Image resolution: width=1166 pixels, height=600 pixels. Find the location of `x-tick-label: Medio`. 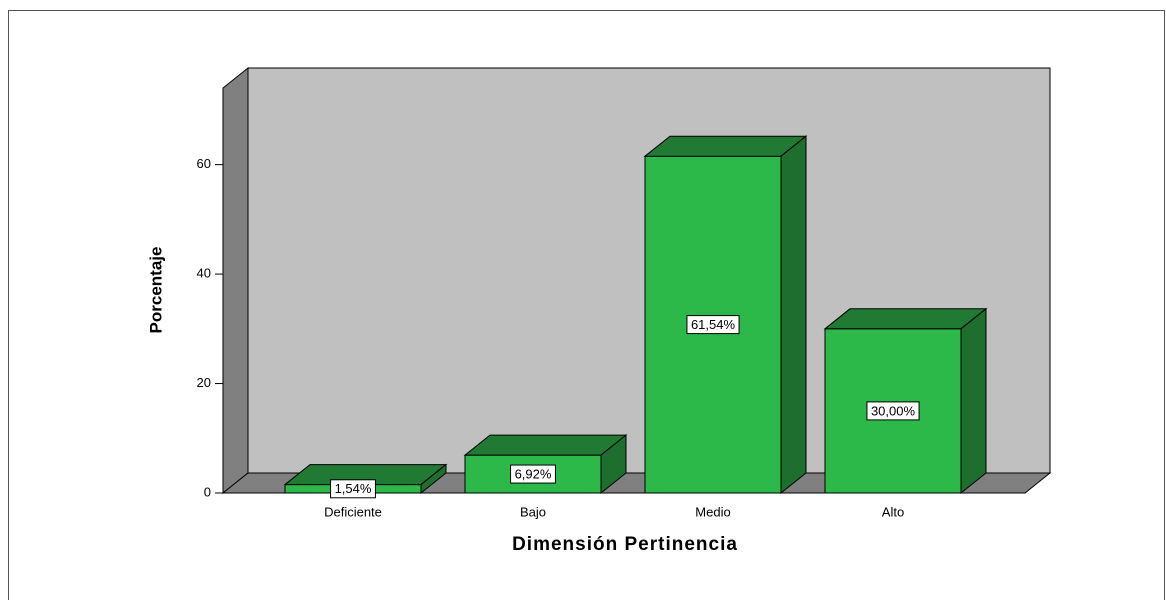

x-tick-label: Medio is located at coordinates (712, 511).